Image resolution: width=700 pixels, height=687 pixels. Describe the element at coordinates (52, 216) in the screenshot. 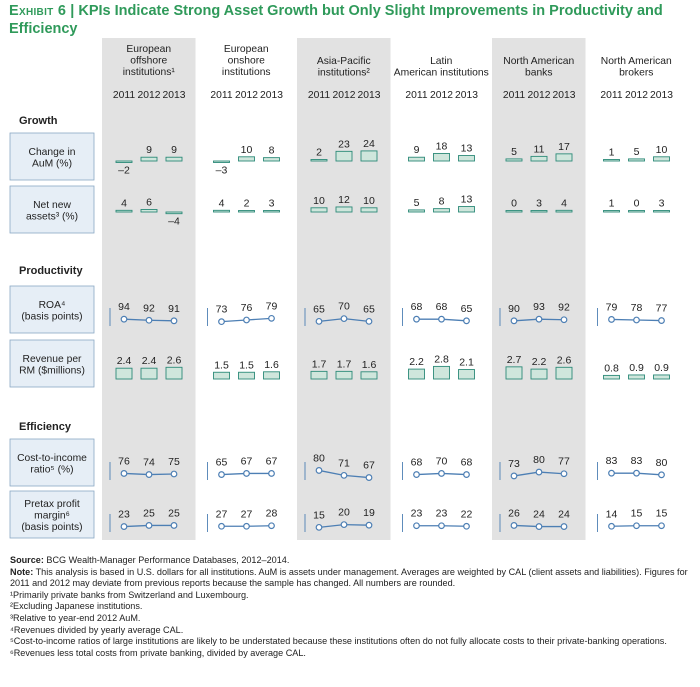

I see `metric-label: assets³ (%)` at that location.